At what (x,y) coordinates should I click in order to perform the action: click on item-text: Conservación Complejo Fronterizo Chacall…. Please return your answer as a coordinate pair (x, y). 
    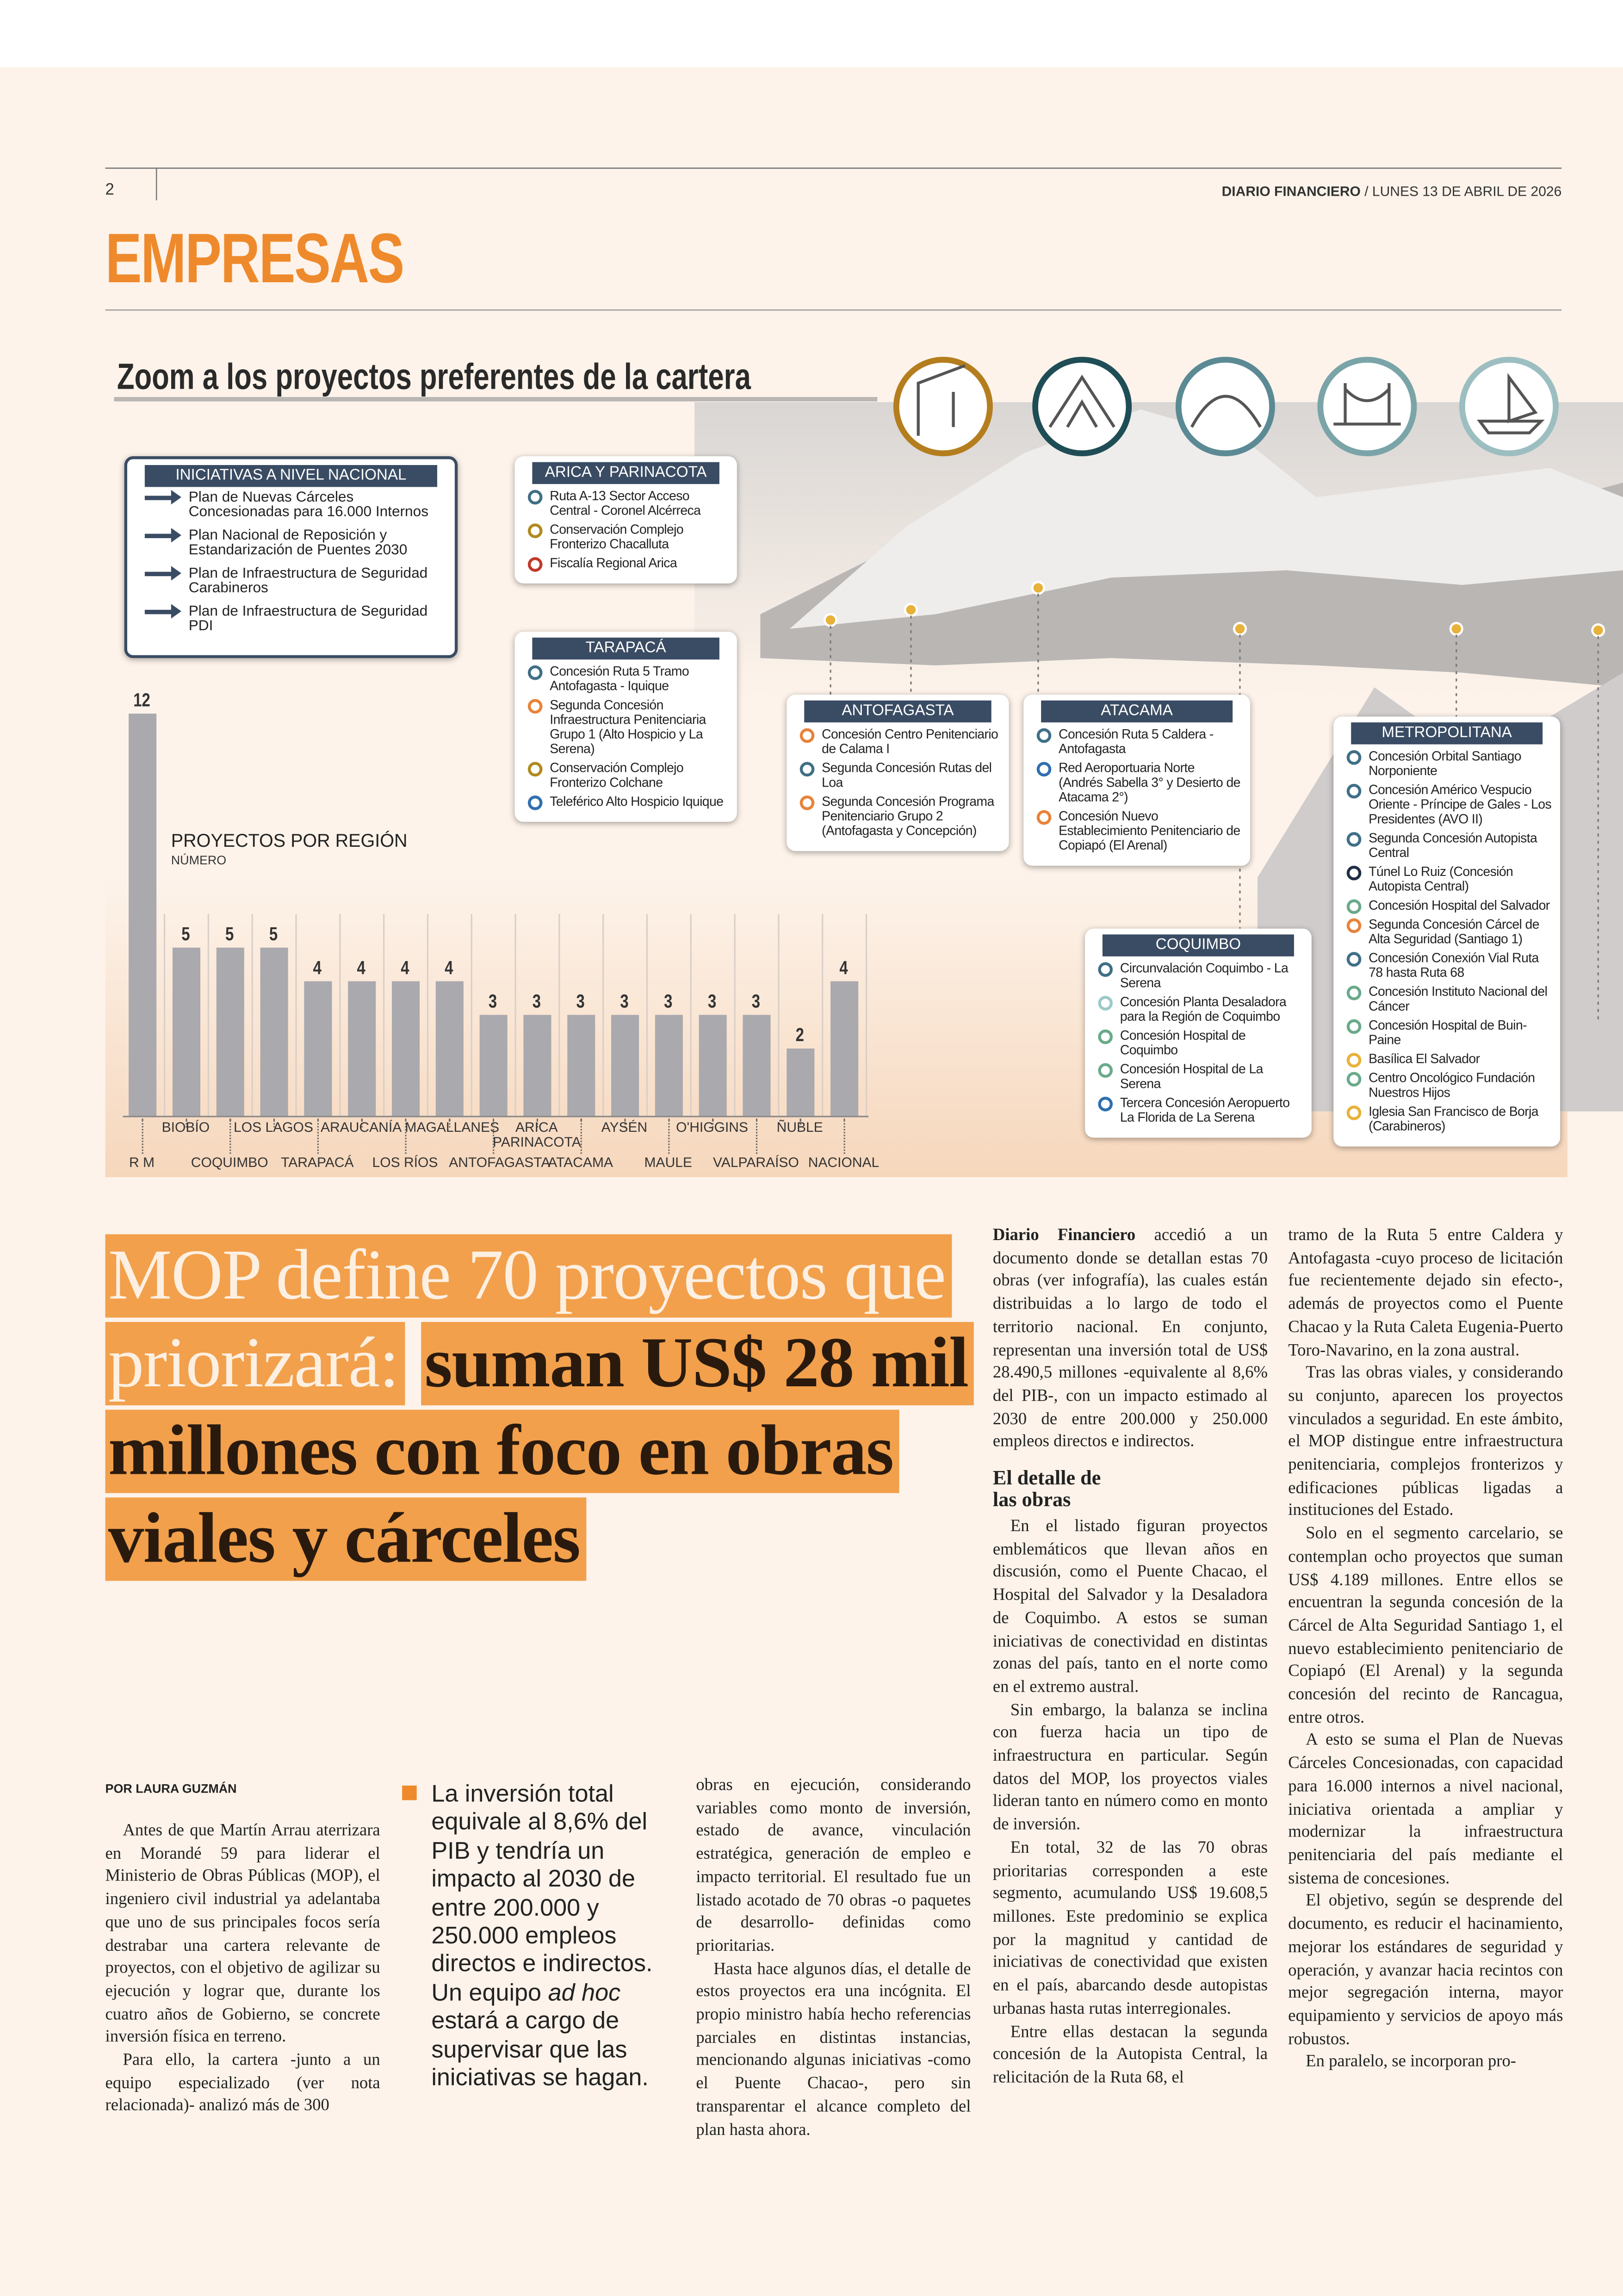
    Looking at the image, I should click on (617, 537).